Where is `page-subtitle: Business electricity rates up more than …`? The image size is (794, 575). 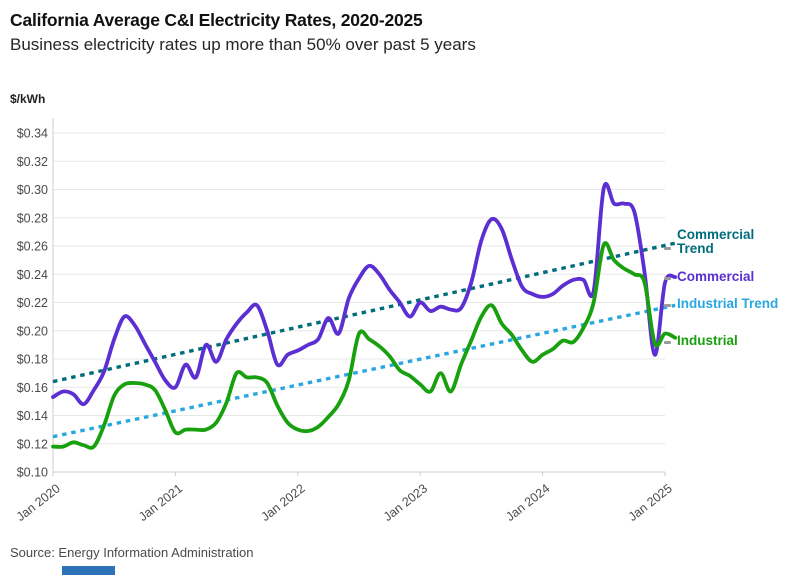
page-subtitle: Business electricity rates up more than … is located at coordinates (243, 44).